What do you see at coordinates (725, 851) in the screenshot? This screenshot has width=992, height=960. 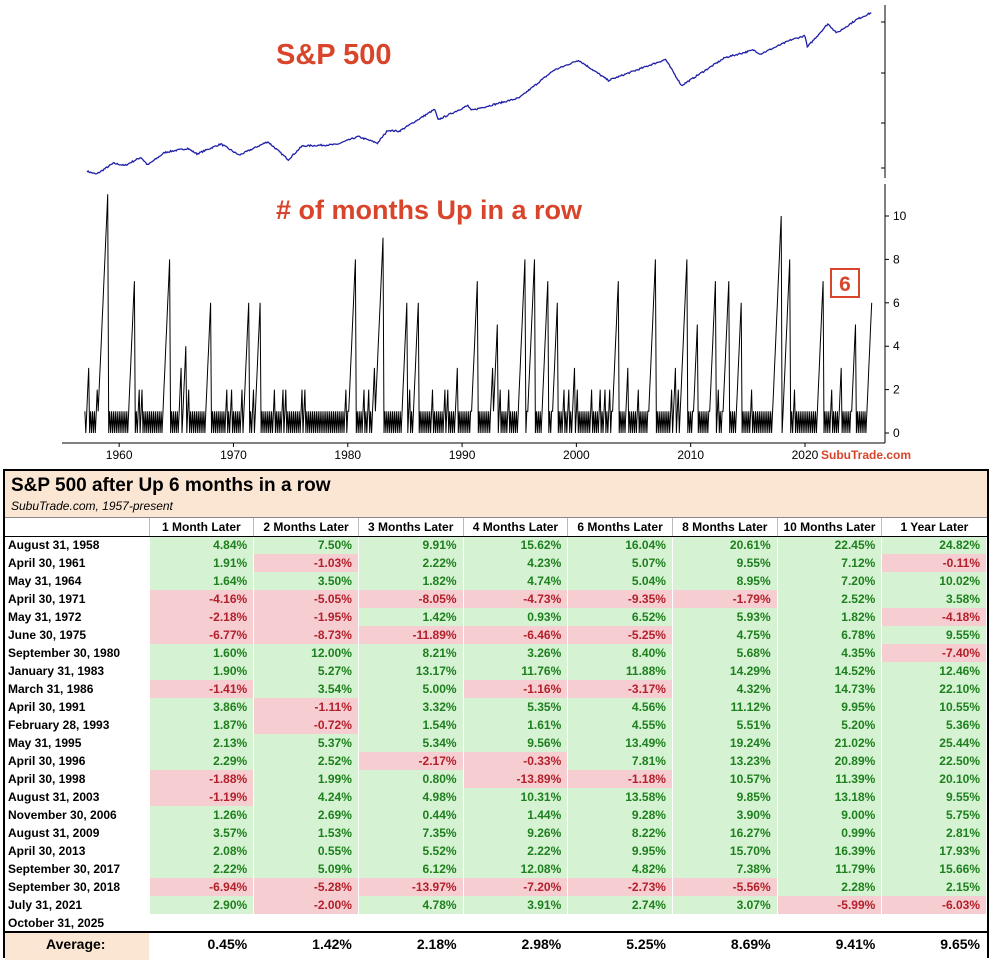 I see `table-cell: 15.70%` at bounding box center [725, 851].